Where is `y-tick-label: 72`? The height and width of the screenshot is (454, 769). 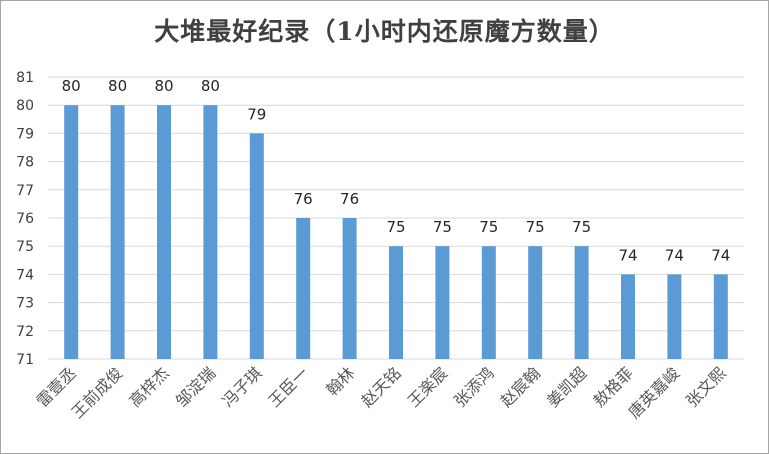 y-tick-label: 72 is located at coordinates (25, 332).